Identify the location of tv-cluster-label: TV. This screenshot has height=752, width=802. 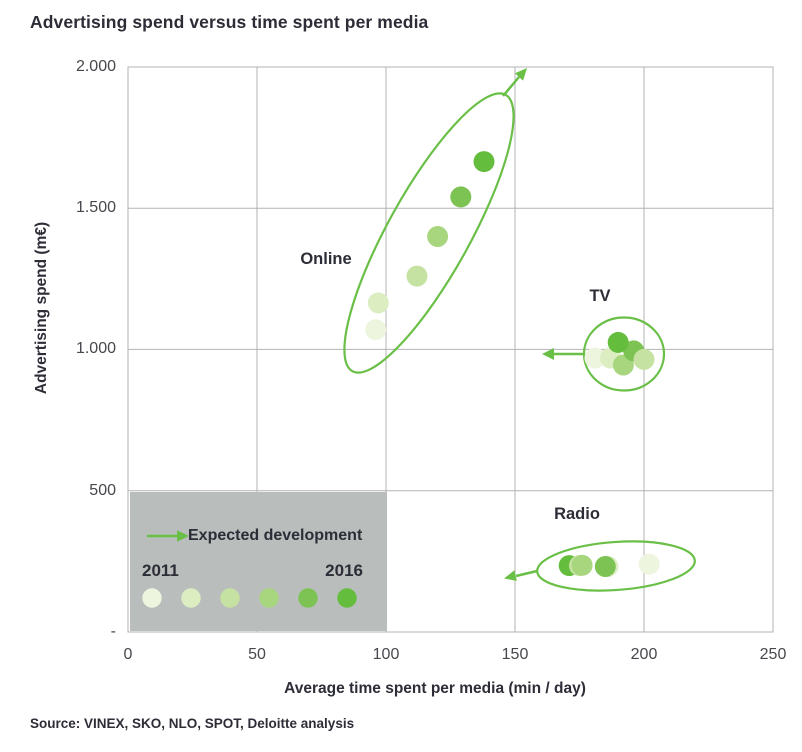
(600, 296).